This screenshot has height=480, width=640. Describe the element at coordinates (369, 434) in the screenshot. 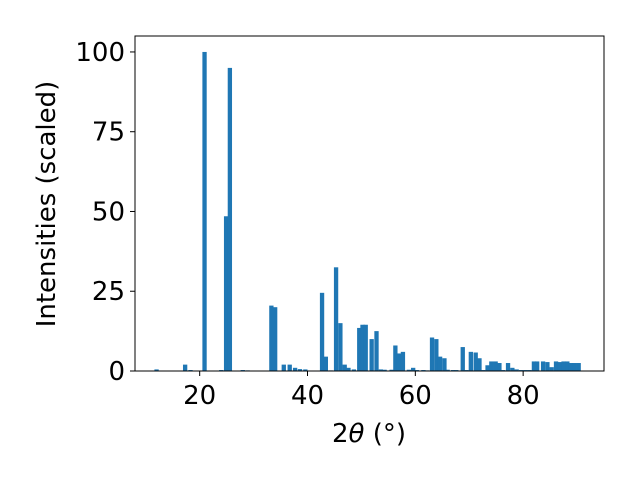

I see `x-axis-label: 2θ (°)` at that location.